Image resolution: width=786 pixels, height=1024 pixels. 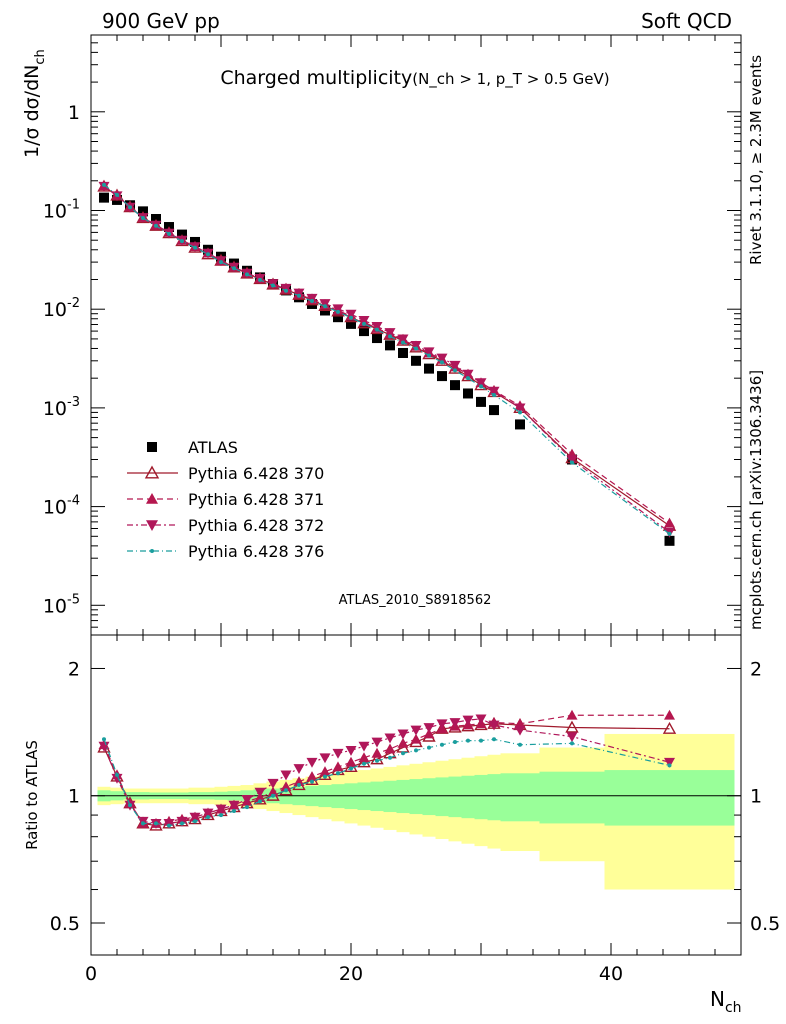 What do you see at coordinates (510, 79) in the screenshot?
I see `chart-title-cond: (N_ch > 1, p_T > 0.5 GeV)` at bounding box center [510, 79].